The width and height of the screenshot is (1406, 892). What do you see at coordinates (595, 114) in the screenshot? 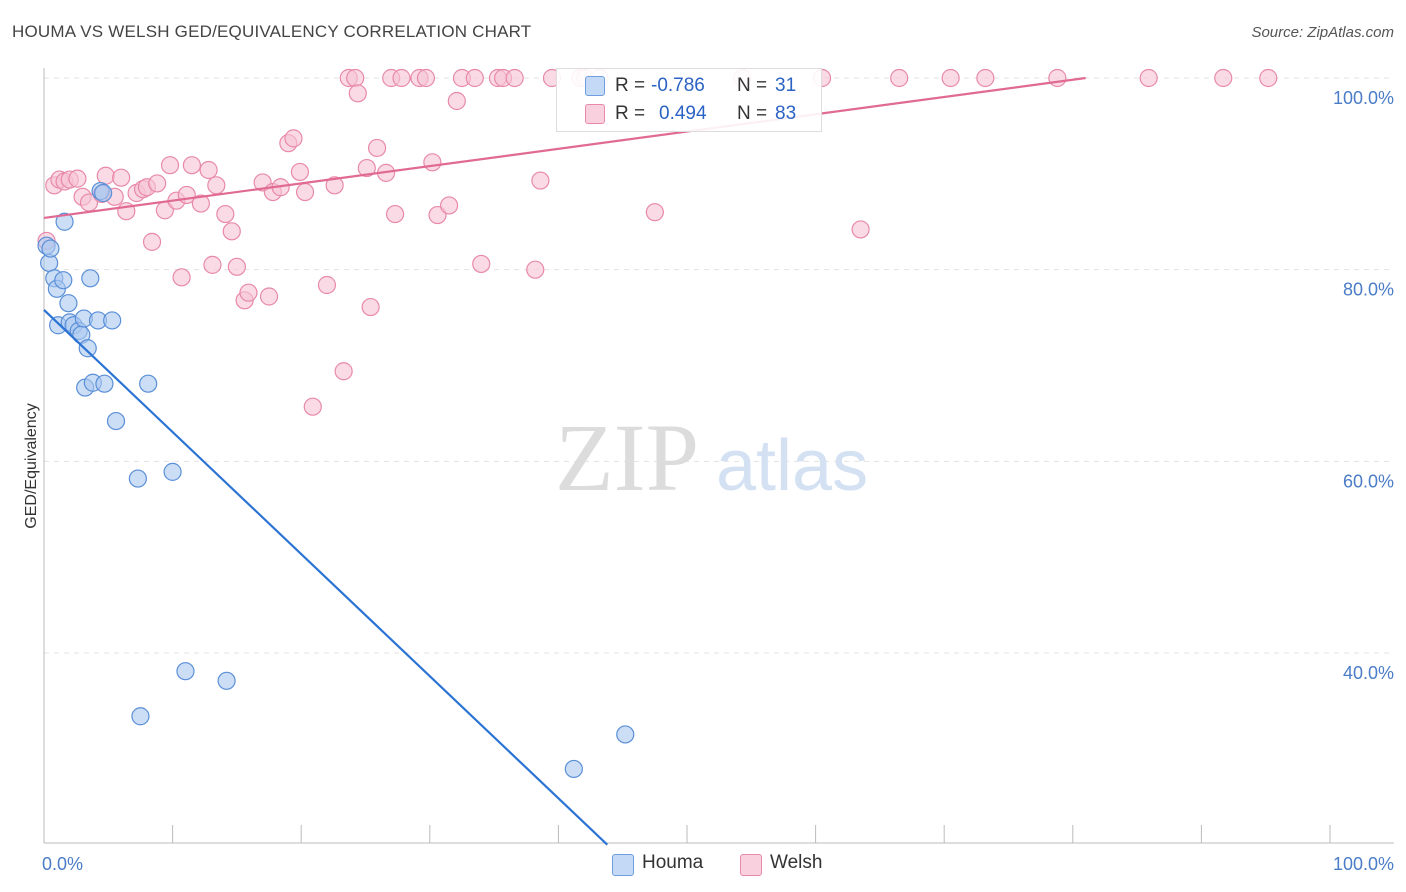
I see `welsh-swatch` at bounding box center [595, 114].